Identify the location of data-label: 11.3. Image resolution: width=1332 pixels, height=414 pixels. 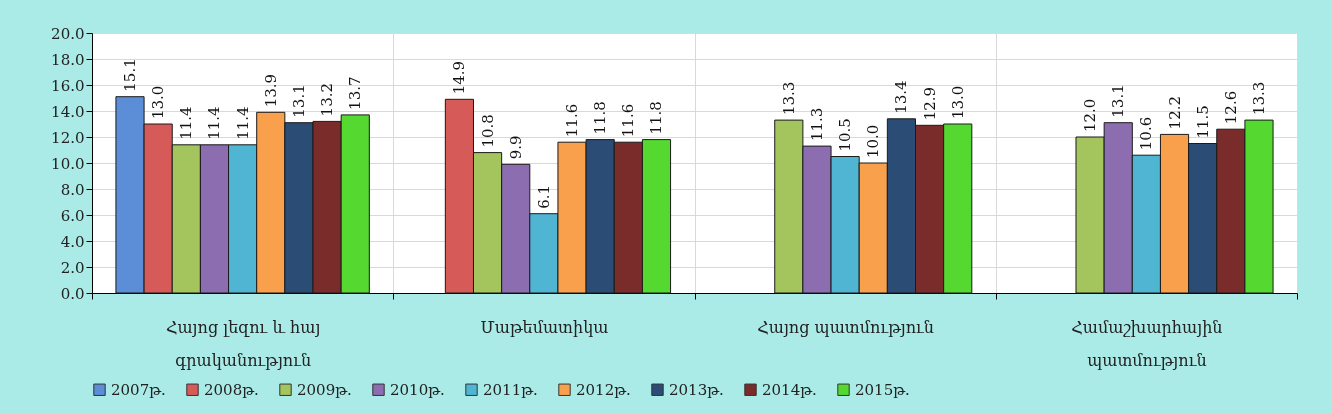
(816, 124).